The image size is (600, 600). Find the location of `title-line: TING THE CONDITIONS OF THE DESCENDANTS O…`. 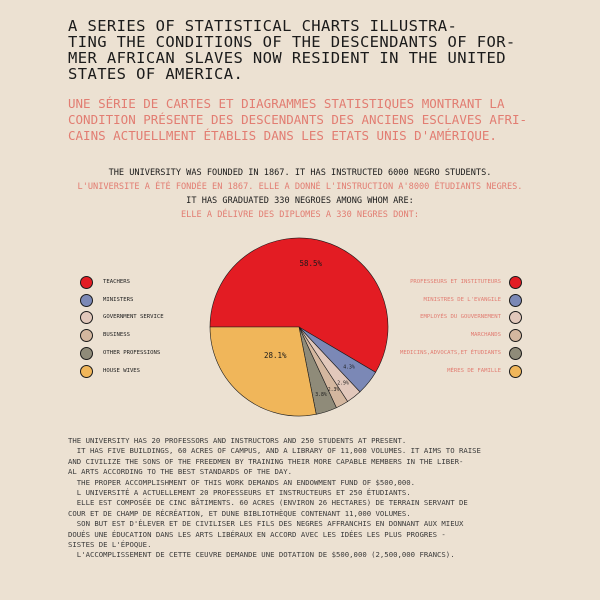

title-line: TING THE CONDITIONS OF THE DESCENDANTS O… is located at coordinates (292, 42).